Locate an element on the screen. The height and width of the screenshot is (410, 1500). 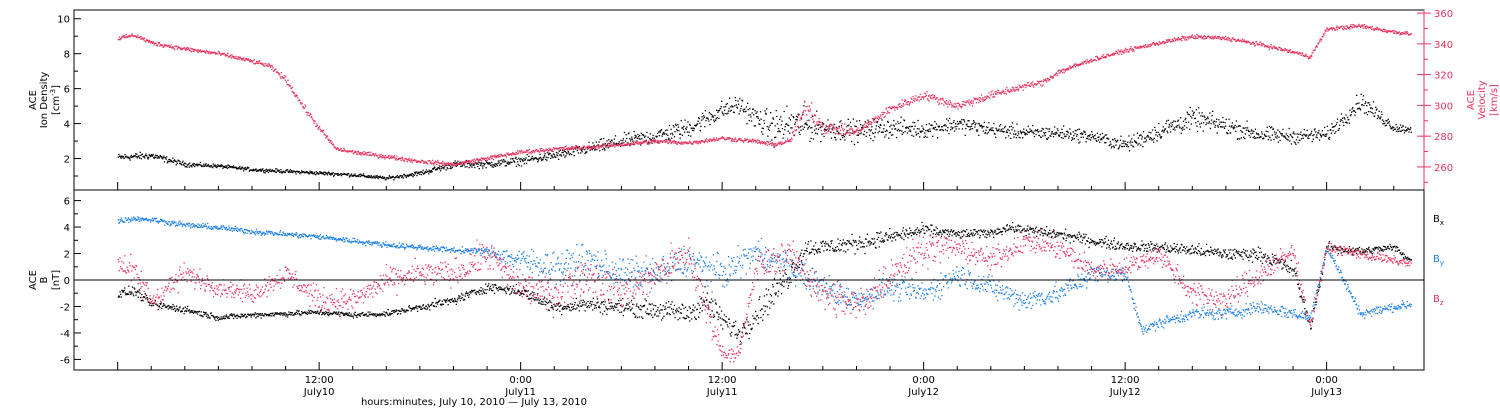
density-tick-label: 4 is located at coordinates (67, 125).